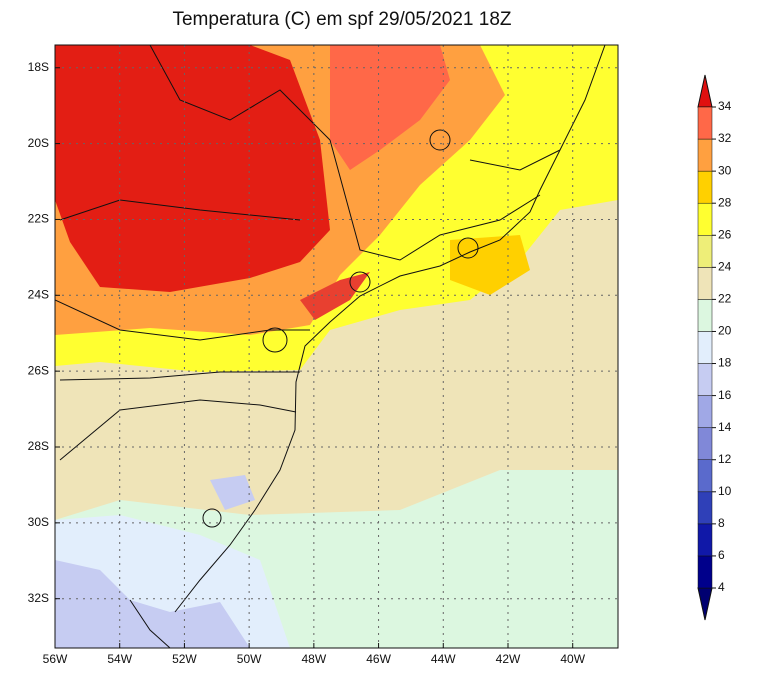 This screenshot has width=774, height=686. I want to click on colorbar: 4 6 8 10 12 14 16 18 20 22 24 26 28 30 32 34, so click(714, 347).